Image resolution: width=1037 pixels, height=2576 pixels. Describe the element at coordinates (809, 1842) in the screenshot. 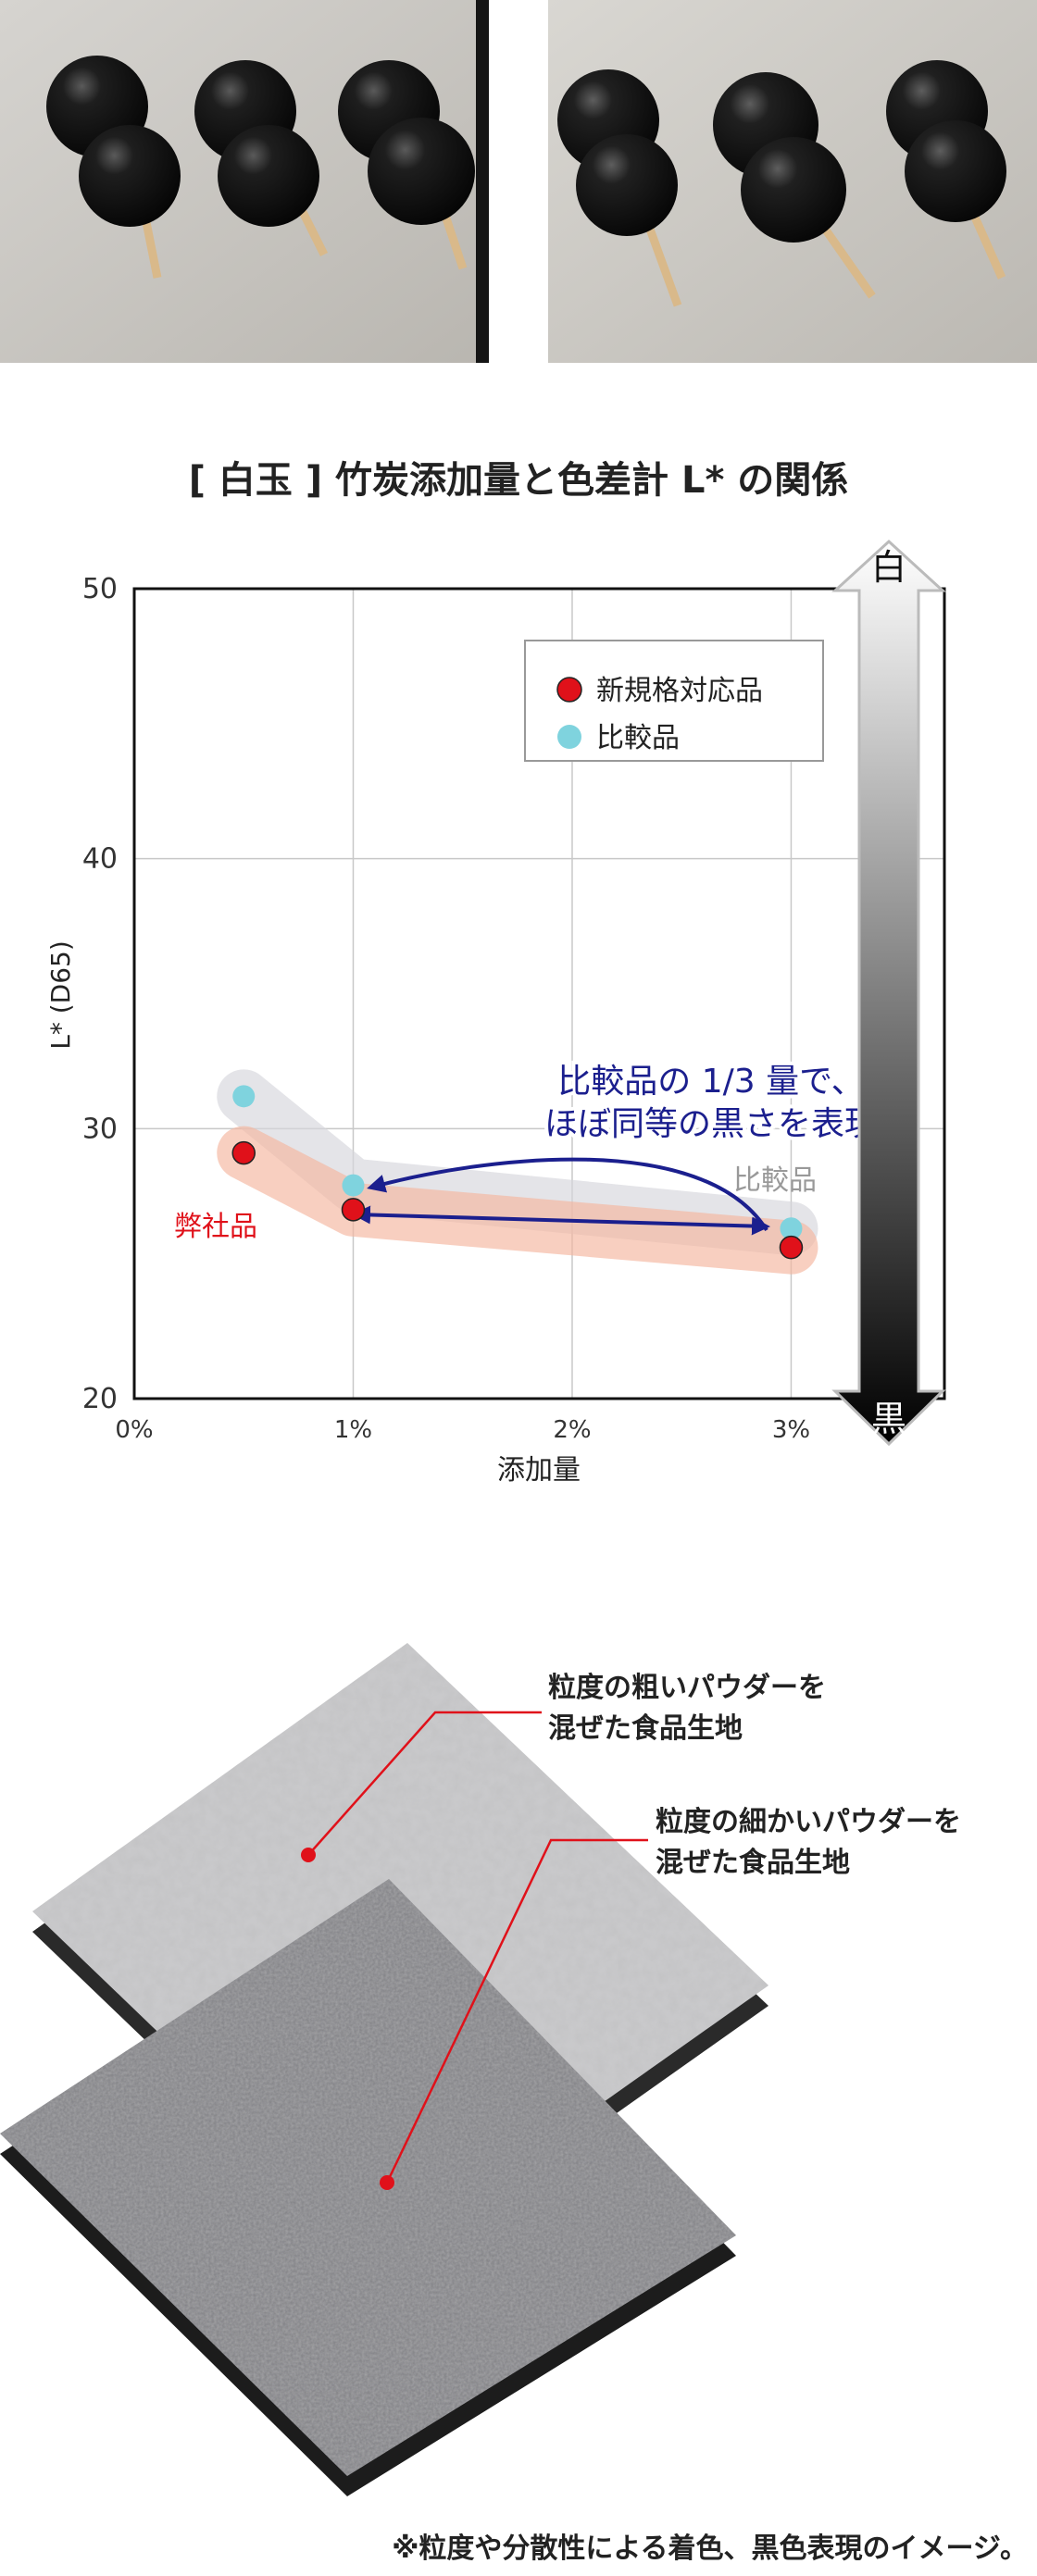

I see `fine-powder-caption: 粒度の細かいパウダーを 混ぜた食品生地` at that location.